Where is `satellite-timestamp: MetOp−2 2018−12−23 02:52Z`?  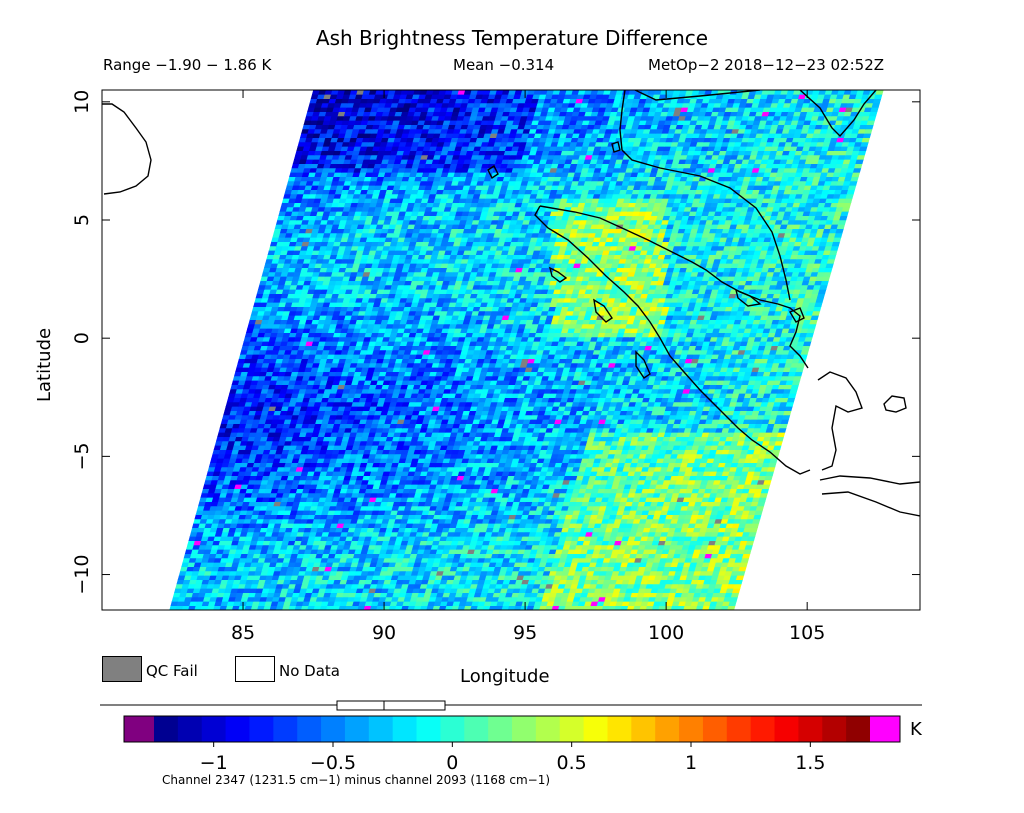 satellite-timestamp: MetOp−2 2018−12−23 02:52Z is located at coordinates (766, 65).